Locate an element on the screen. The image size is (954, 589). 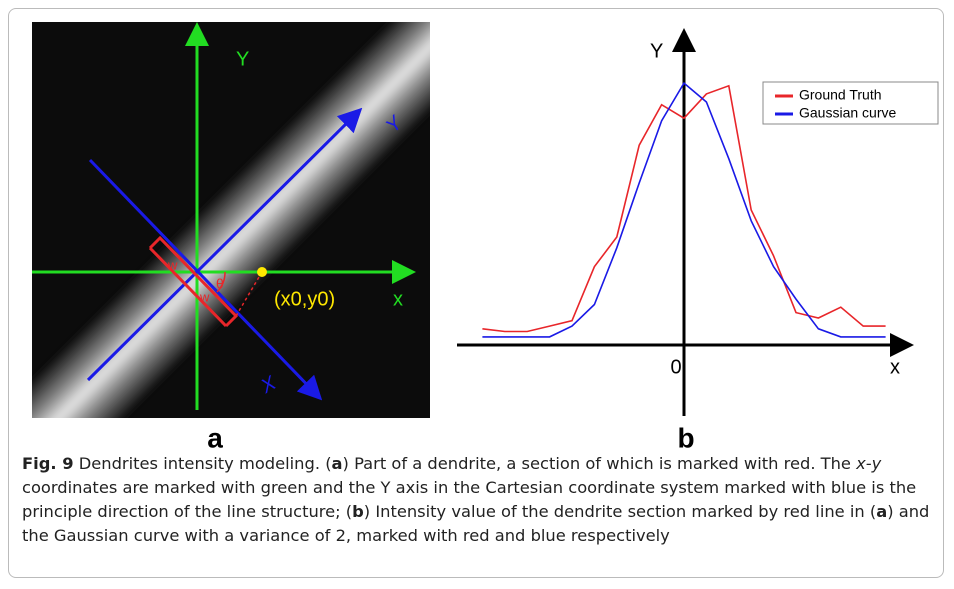
point-label: (x0,y0) is located at coordinates (304, 299).